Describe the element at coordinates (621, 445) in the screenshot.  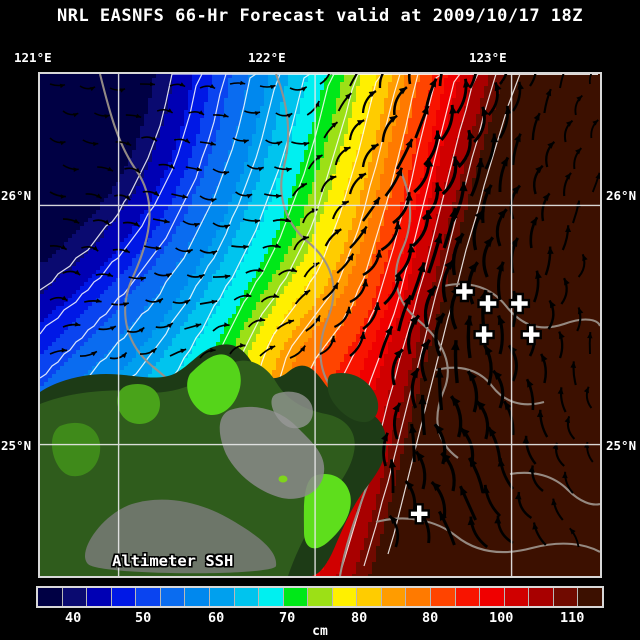
I see `lat-tick-label-right-25n: 25°N` at that location.